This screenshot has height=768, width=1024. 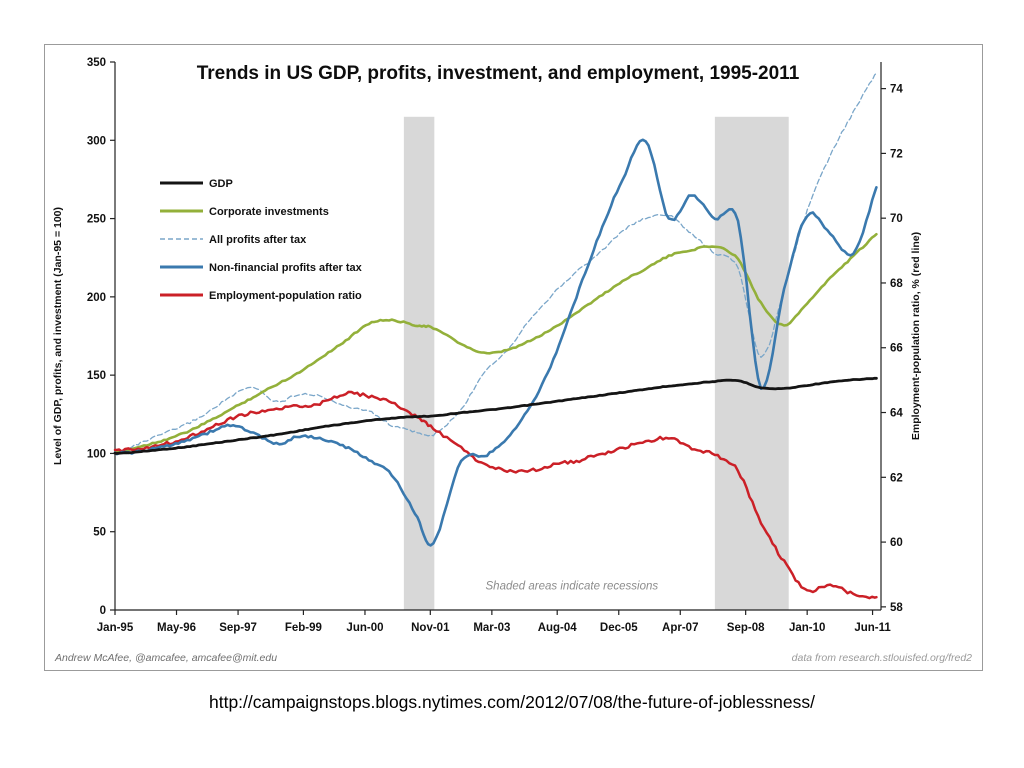 What do you see at coordinates (96, 63) in the screenshot?
I see `left-tick-label: 350` at bounding box center [96, 63].